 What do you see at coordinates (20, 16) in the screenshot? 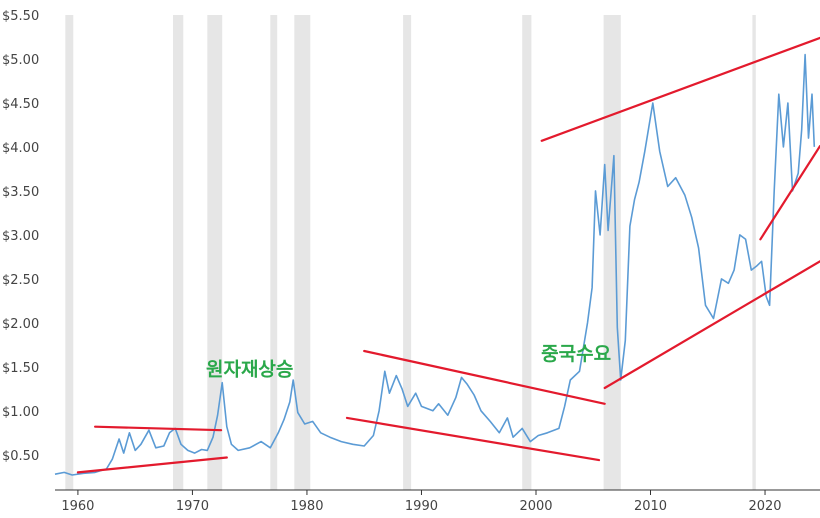
I see `y-tick-label: $5.50` at bounding box center [20, 16].